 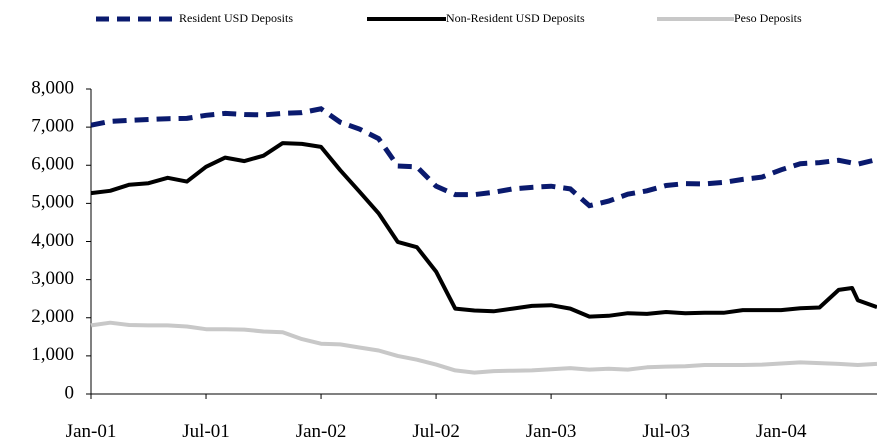 I want to click on x-tick-label: Jul-03, so click(x=666, y=431).